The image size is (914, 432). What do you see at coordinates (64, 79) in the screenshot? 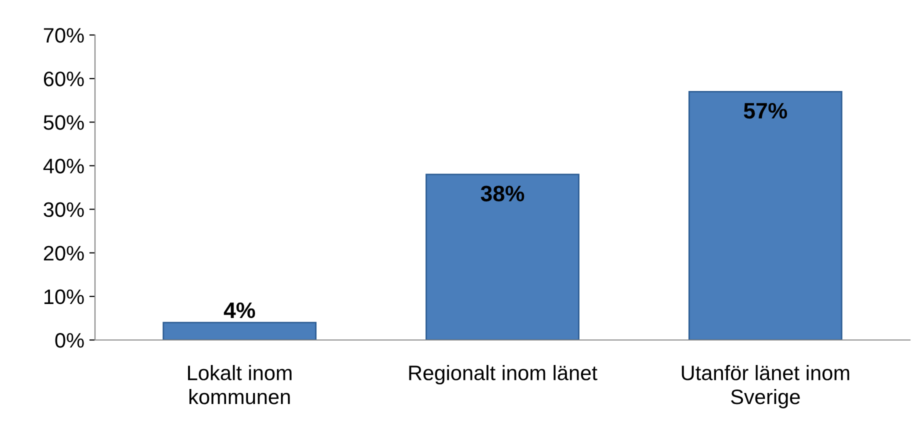
I see `y-tick-label: 60%` at bounding box center [64, 79].